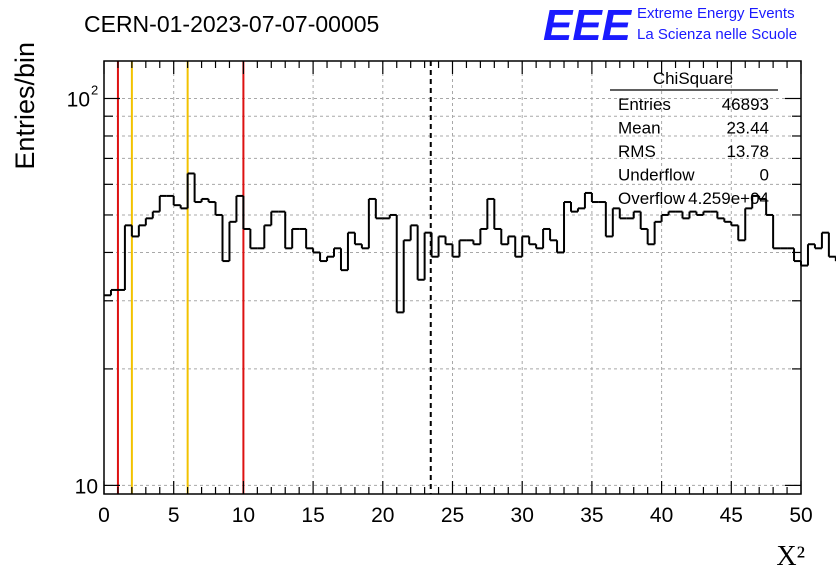  I want to click on stats-value: 23.44, so click(747, 128).